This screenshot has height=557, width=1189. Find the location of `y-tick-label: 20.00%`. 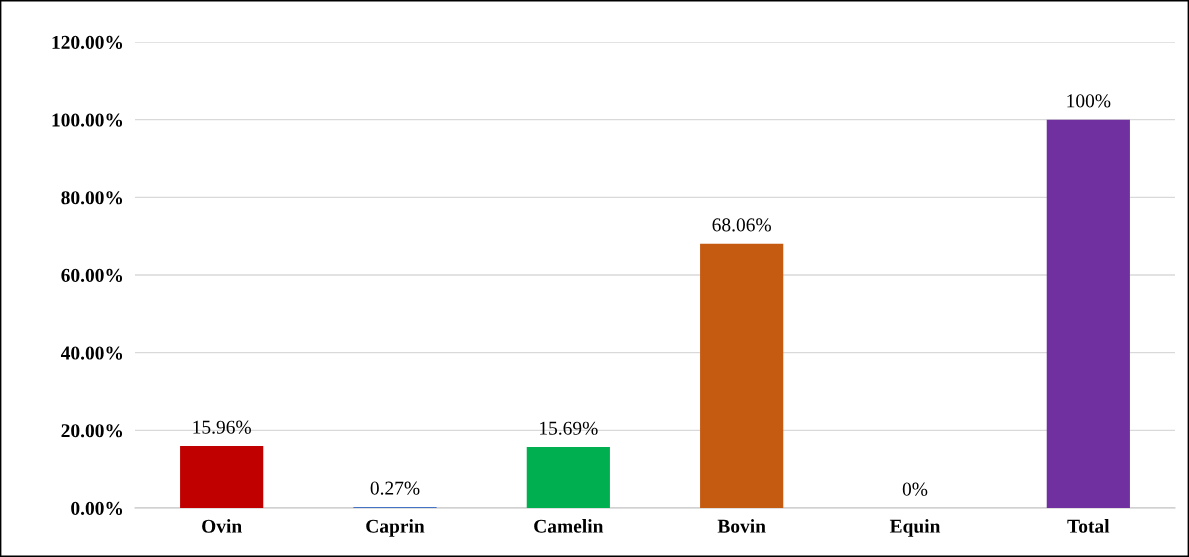

y-tick-label: 20.00% is located at coordinates (92, 431).